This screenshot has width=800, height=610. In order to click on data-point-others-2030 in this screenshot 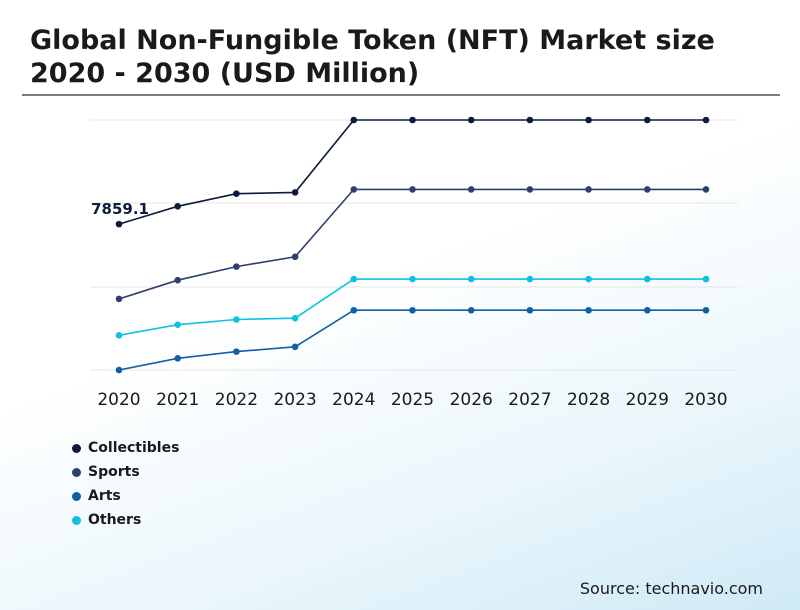, I will do `click(706, 279)`.